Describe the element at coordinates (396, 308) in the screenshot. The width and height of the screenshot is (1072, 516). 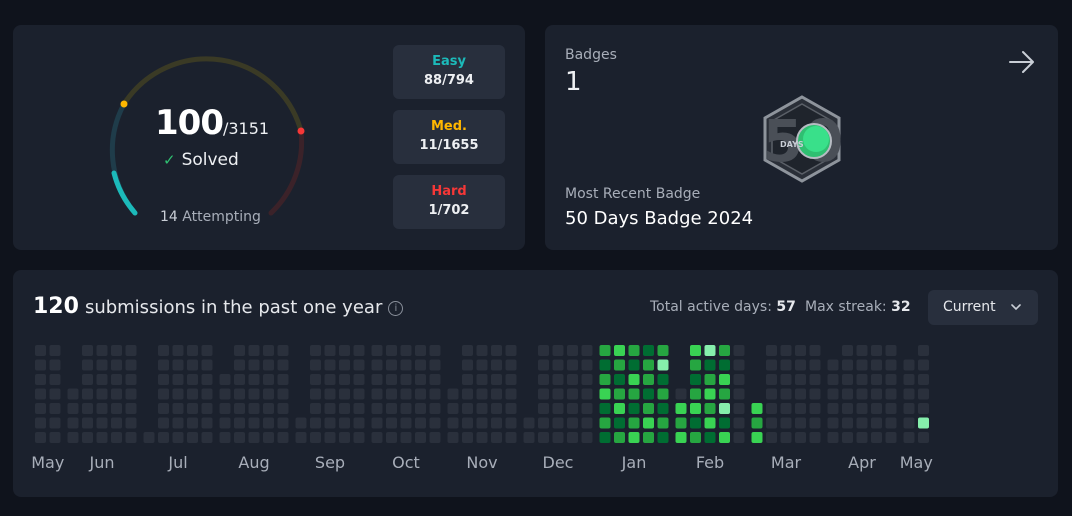
I see `info-icon: i` at that location.